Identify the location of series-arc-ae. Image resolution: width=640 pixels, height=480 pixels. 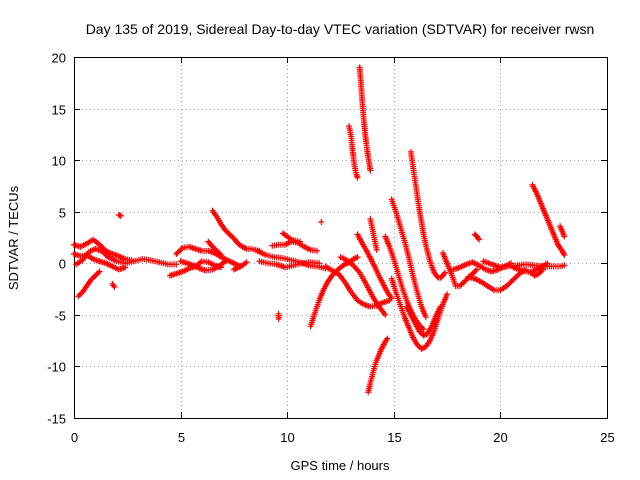
(427, 214).